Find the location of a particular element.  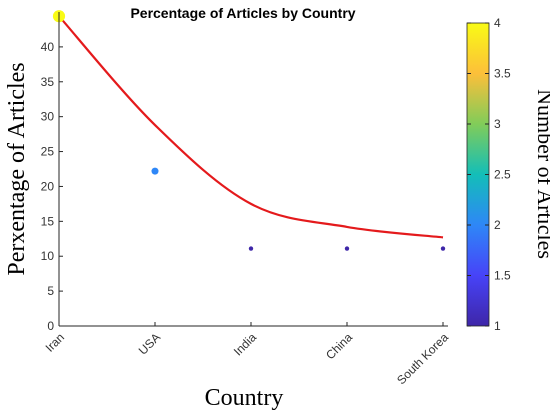

y-axis-ticks: 0 5 10 15 20 25 30 35 40 is located at coordinates (52, 186).